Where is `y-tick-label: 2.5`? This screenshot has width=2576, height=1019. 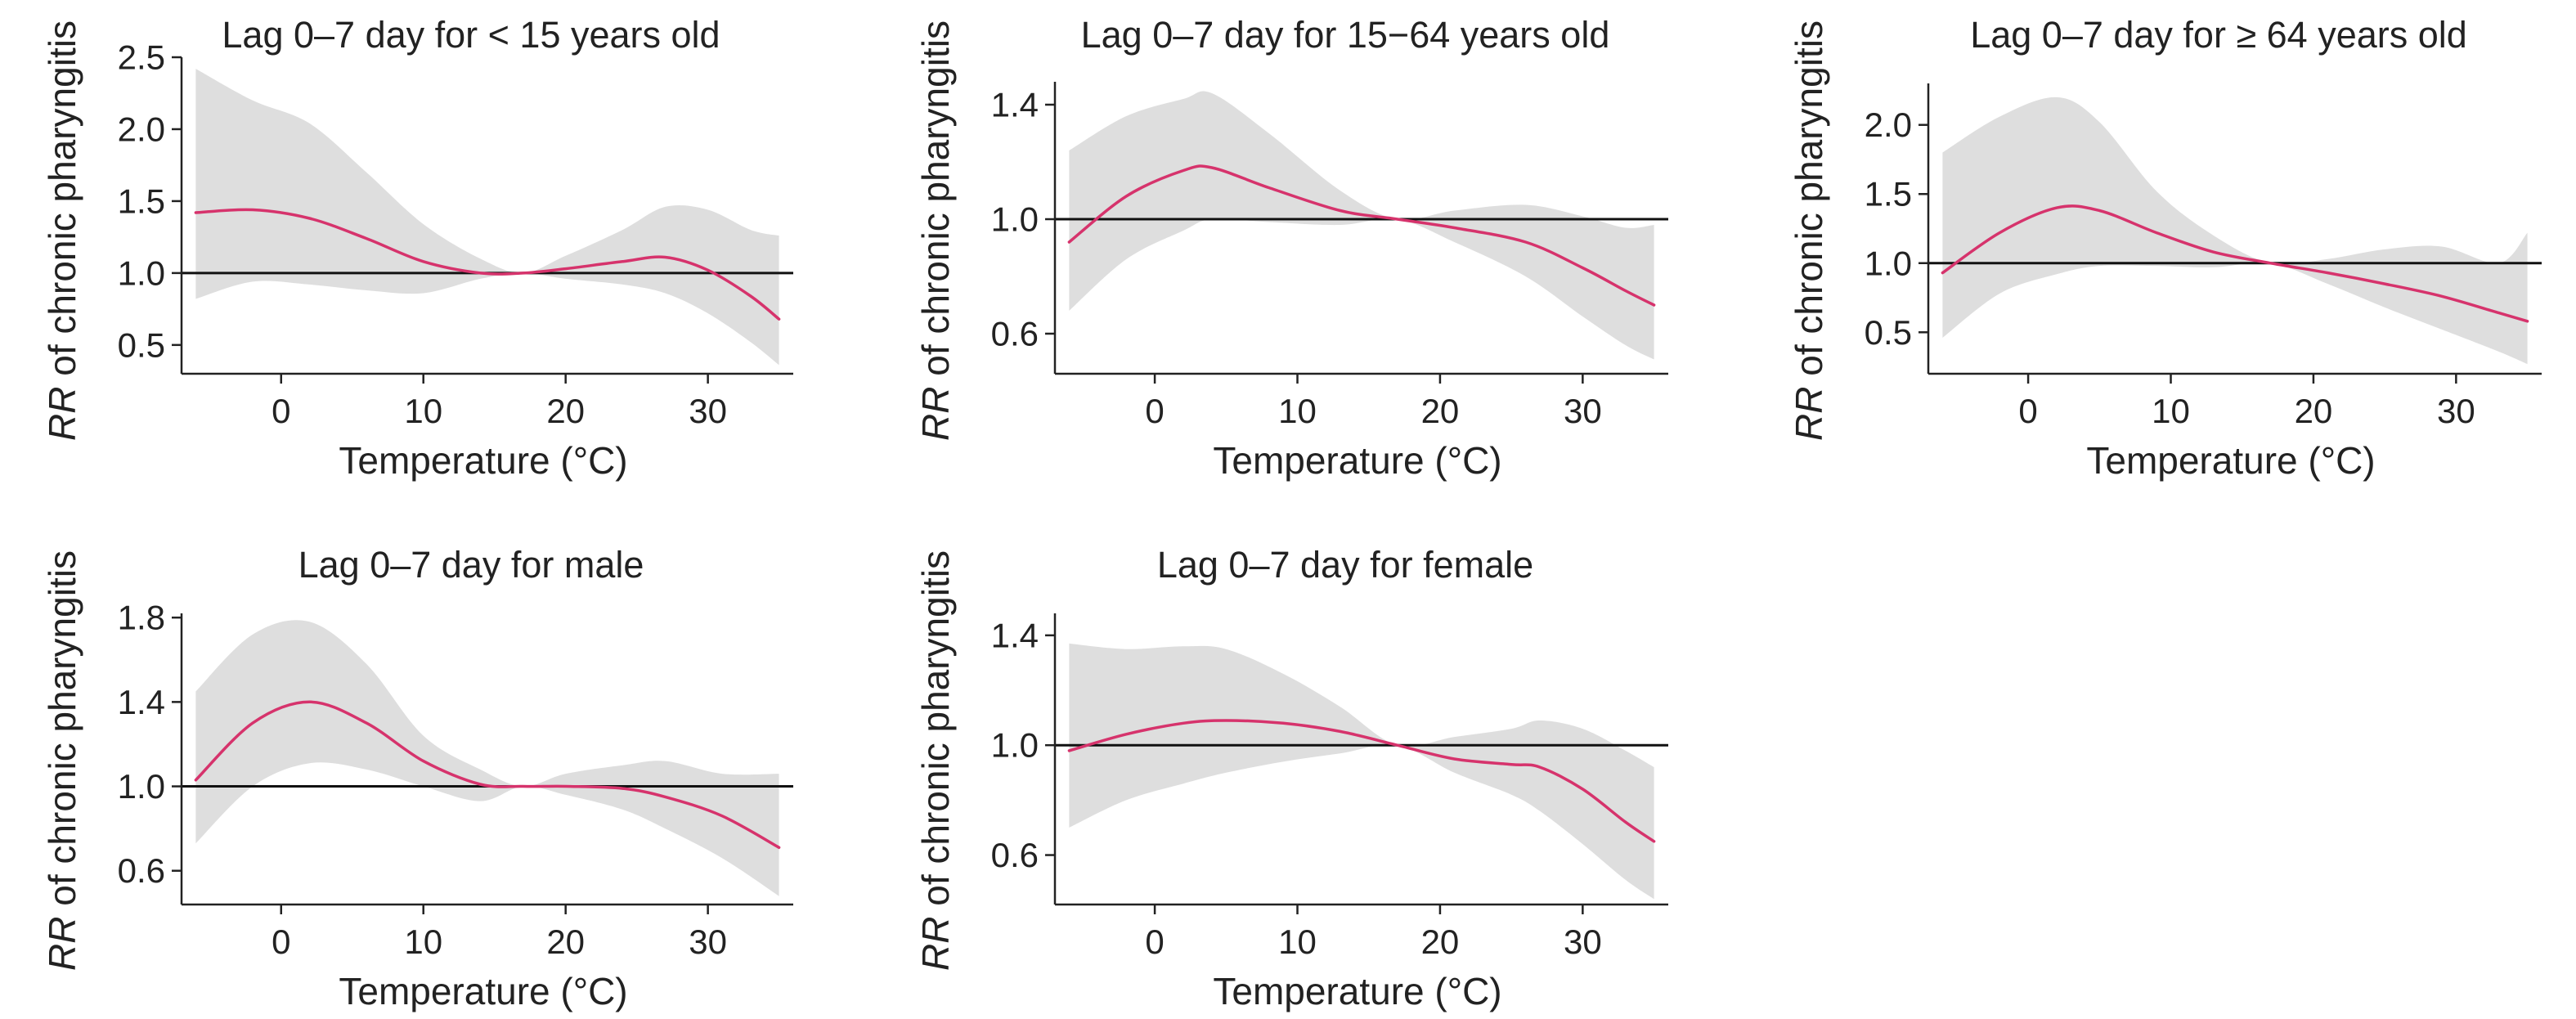
y-tick-label: 2.5 is located at coordinates (141, 57).